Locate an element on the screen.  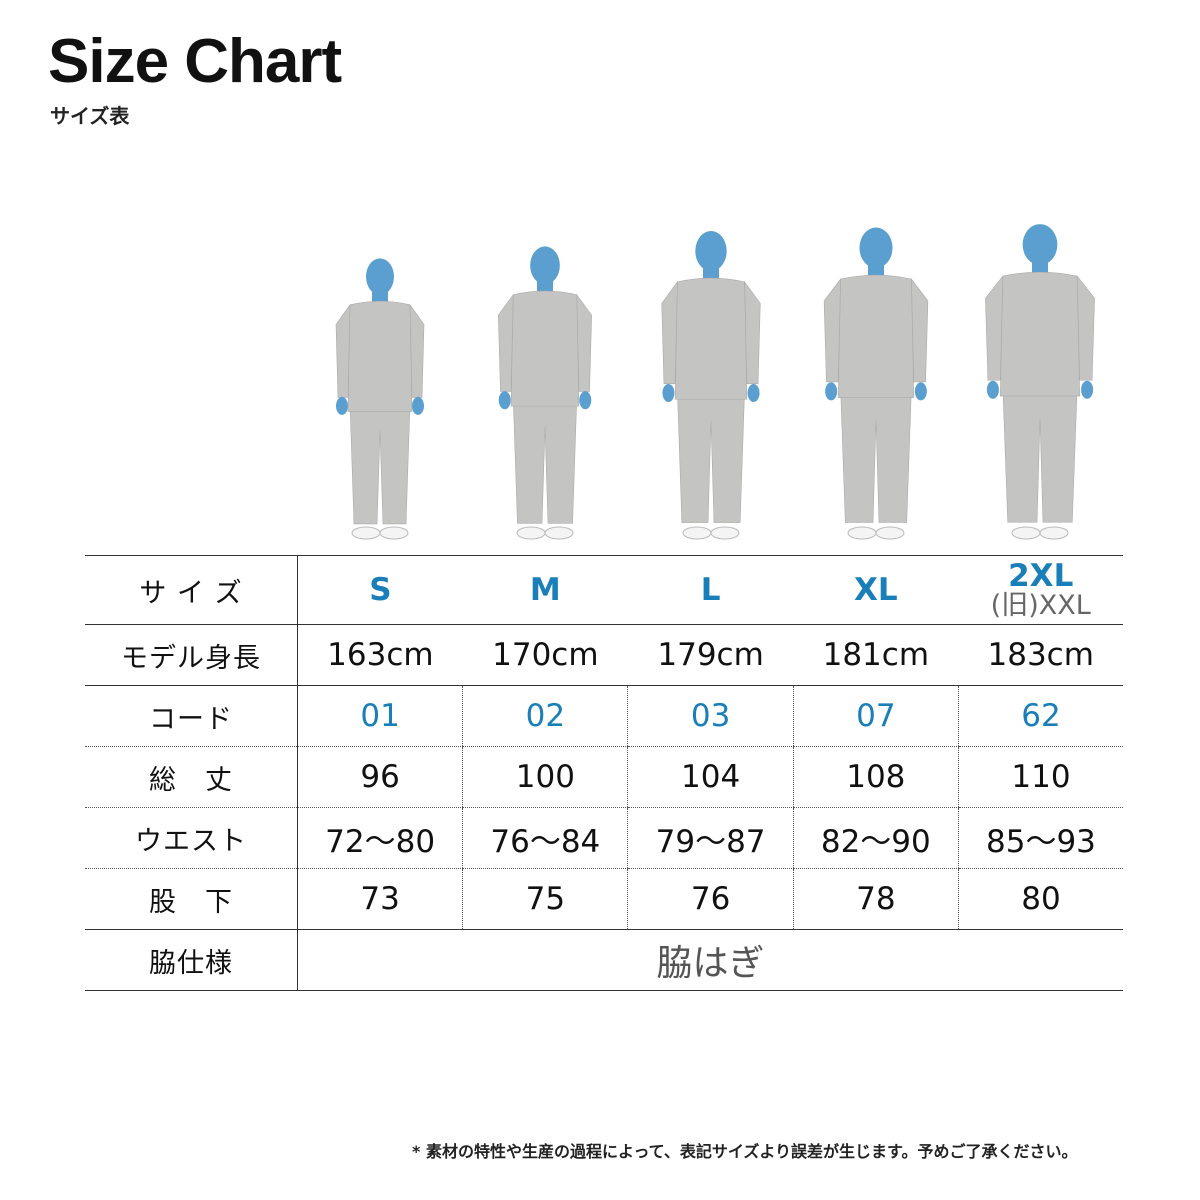
length-cell: 104 is located at coordinates (710, 777).